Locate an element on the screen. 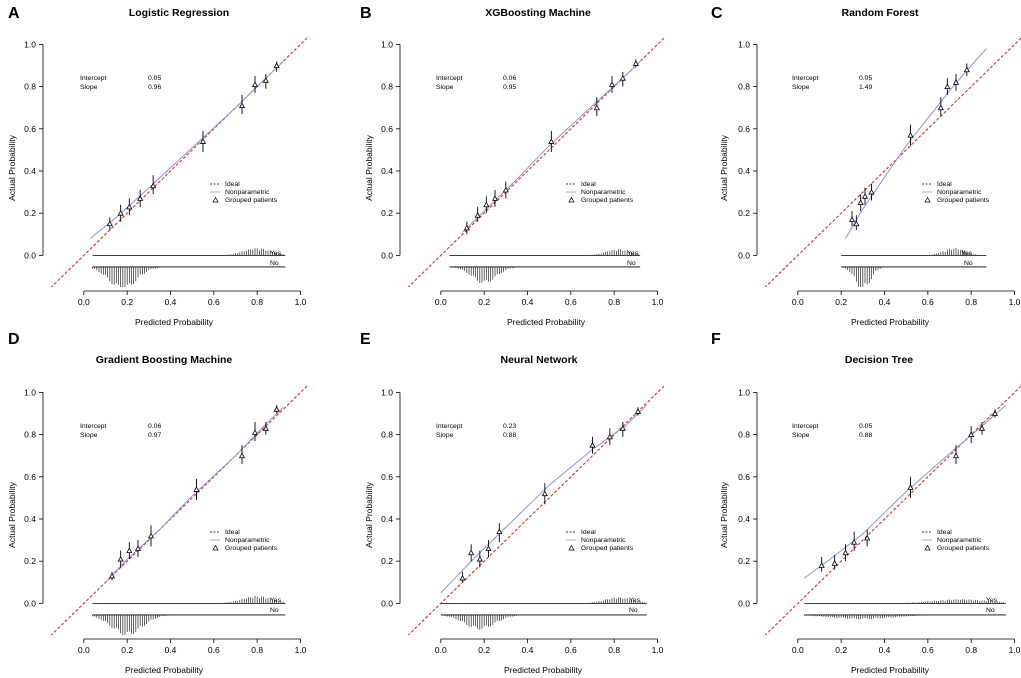 This screenshot has width=1021, height=678. x-axis-label-f: Predicted Probability is located at coordinates (890, 670).